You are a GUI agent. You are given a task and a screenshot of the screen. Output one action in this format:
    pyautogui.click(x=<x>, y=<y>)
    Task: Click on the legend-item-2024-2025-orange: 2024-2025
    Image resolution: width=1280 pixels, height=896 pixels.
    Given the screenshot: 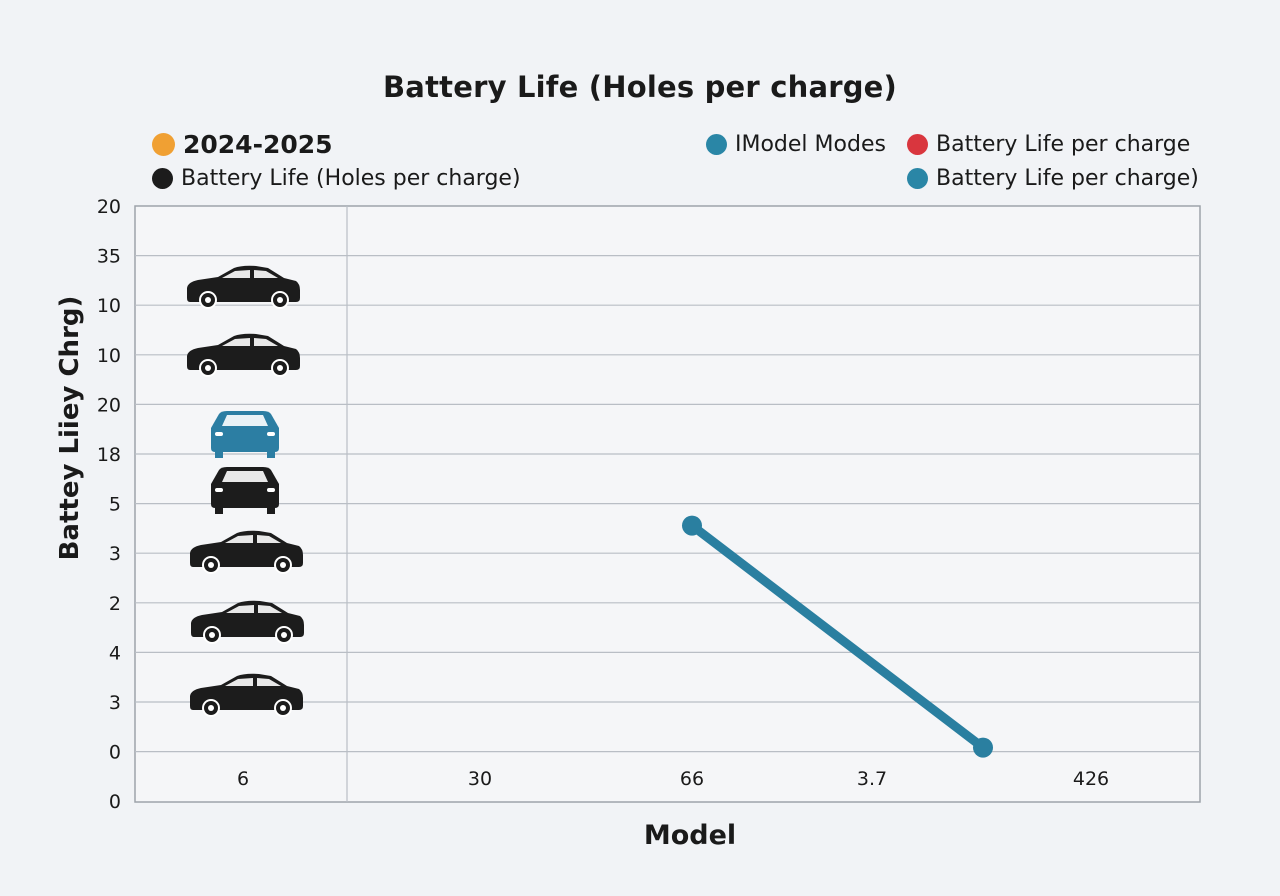 What is the action you would take?
    pyautogui.click(x=242, y=144)
    